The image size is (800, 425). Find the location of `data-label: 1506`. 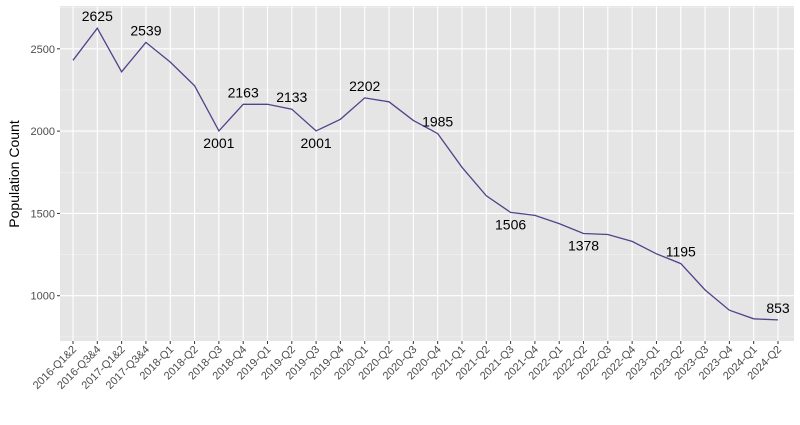

data-label: 1506 is located at coordinates (510, 224).